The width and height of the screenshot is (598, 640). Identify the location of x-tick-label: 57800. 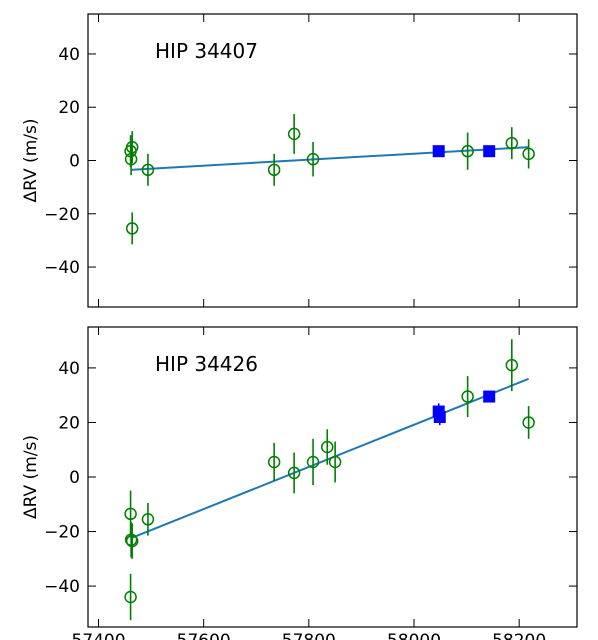
(309, 635).